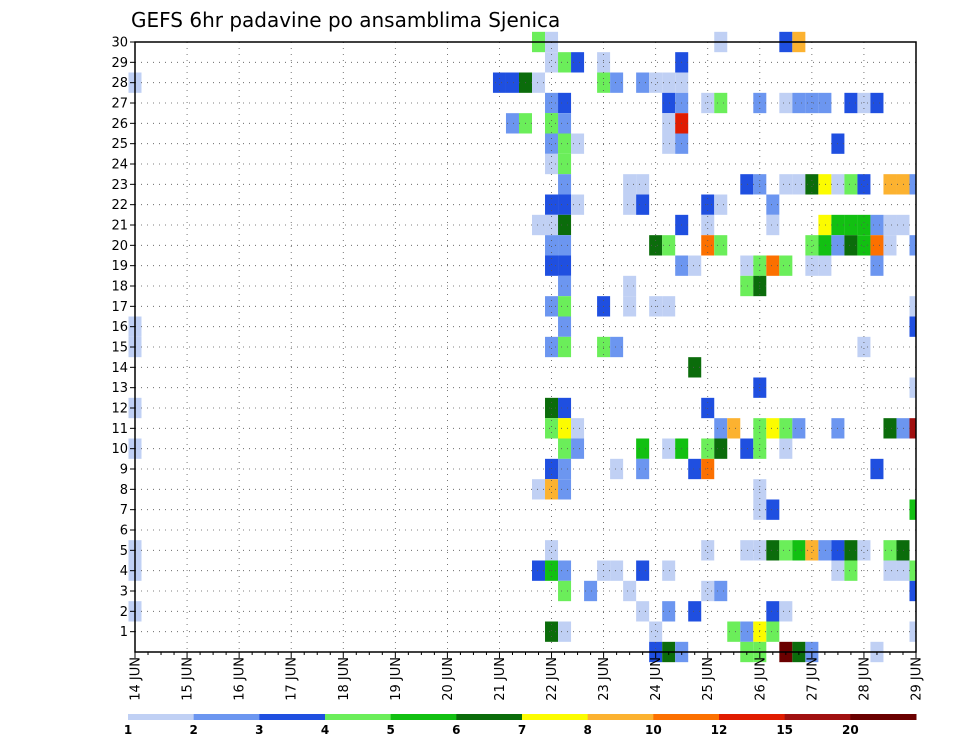 This screenshot has width=960, height=742. I want to click on y-tick-label: 12, so click(119, 409).